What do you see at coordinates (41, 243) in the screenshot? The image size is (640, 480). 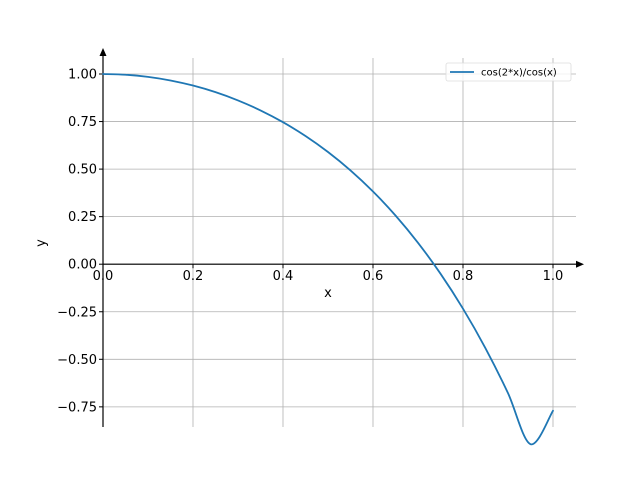 I see `y-axis-label: y` at bounding box center [41, 243].